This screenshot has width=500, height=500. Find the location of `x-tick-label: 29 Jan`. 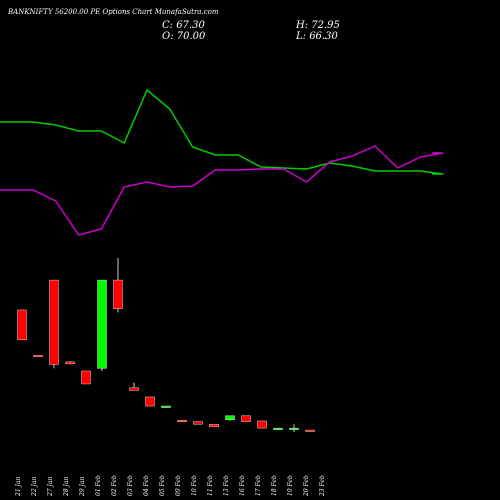

x-tick-label: 29 Jan is located at coordinates (82, 486).